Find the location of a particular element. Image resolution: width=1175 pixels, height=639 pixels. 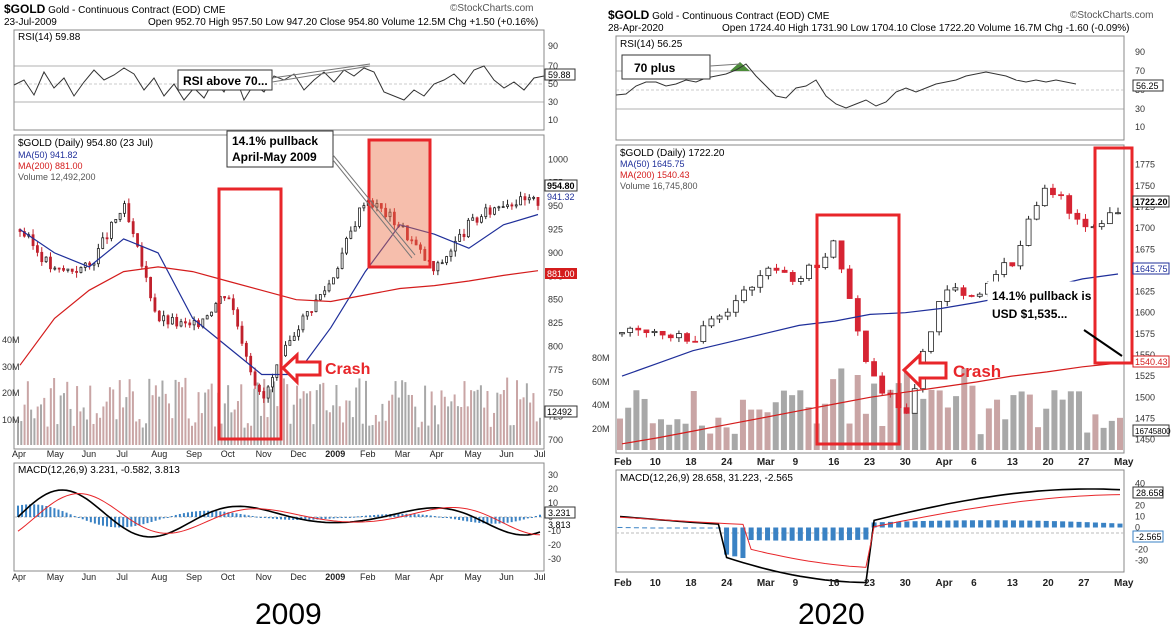

caption-year: 2020 is located at coordinates (831, 614).